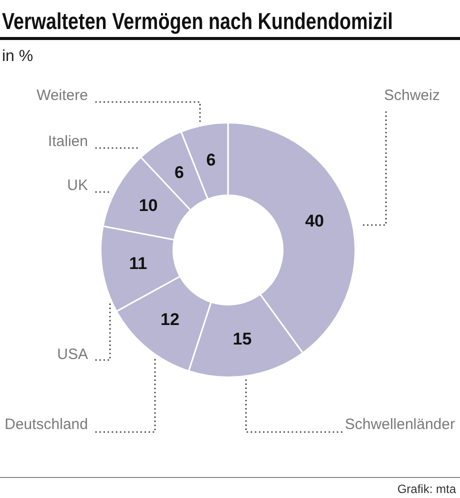 The image size is (460, 498). I want to click on data-label: 15, so click(242, 339).